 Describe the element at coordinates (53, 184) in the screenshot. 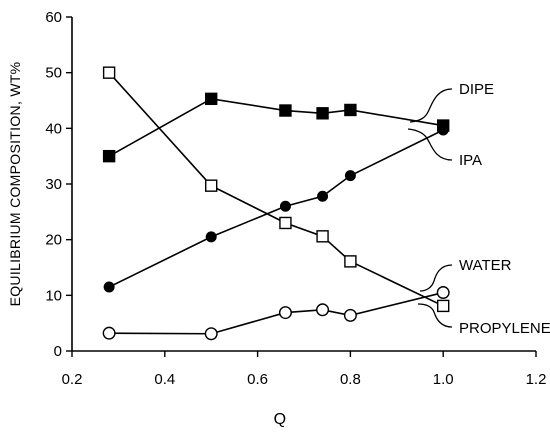

I see `y-tick-label: 30` at that location.